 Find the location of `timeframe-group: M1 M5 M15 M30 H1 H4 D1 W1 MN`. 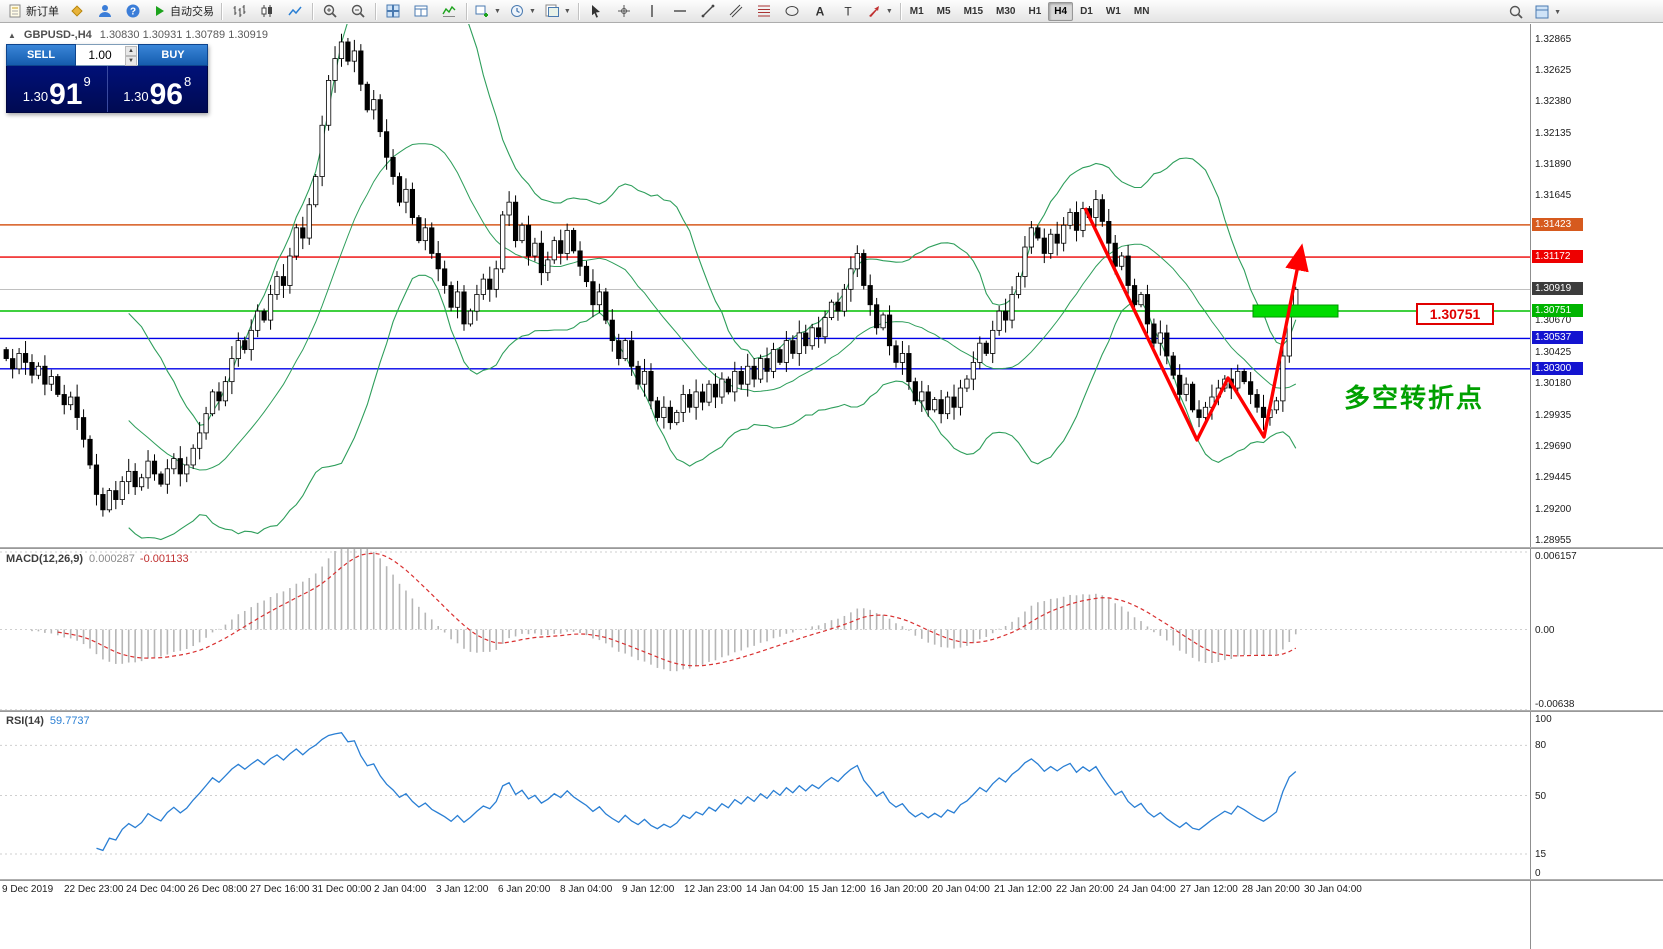

timeframe-group: M1 M5 M15 M30 H1 H4 D1 W1 MN is located at coordinates (1030, 11).